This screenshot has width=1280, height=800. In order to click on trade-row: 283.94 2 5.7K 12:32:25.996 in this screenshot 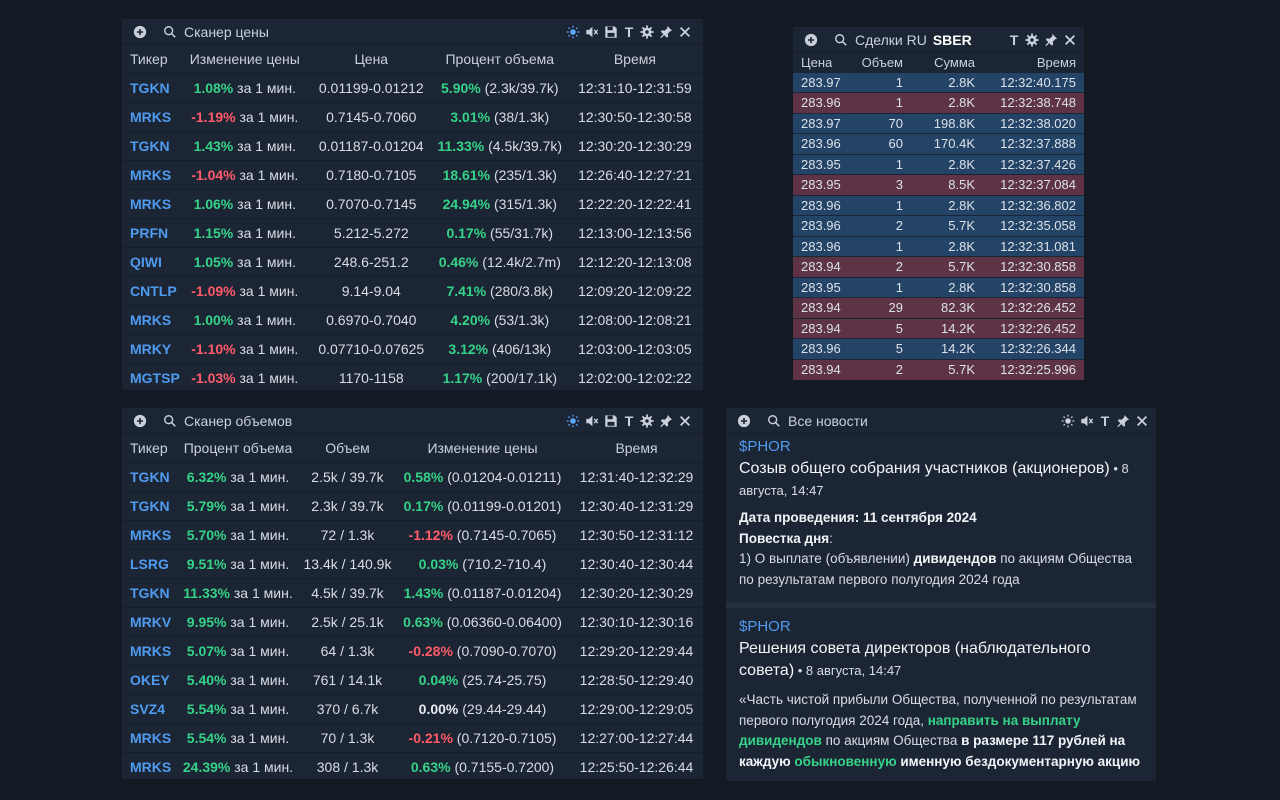, I will do `click(938, 369)`.